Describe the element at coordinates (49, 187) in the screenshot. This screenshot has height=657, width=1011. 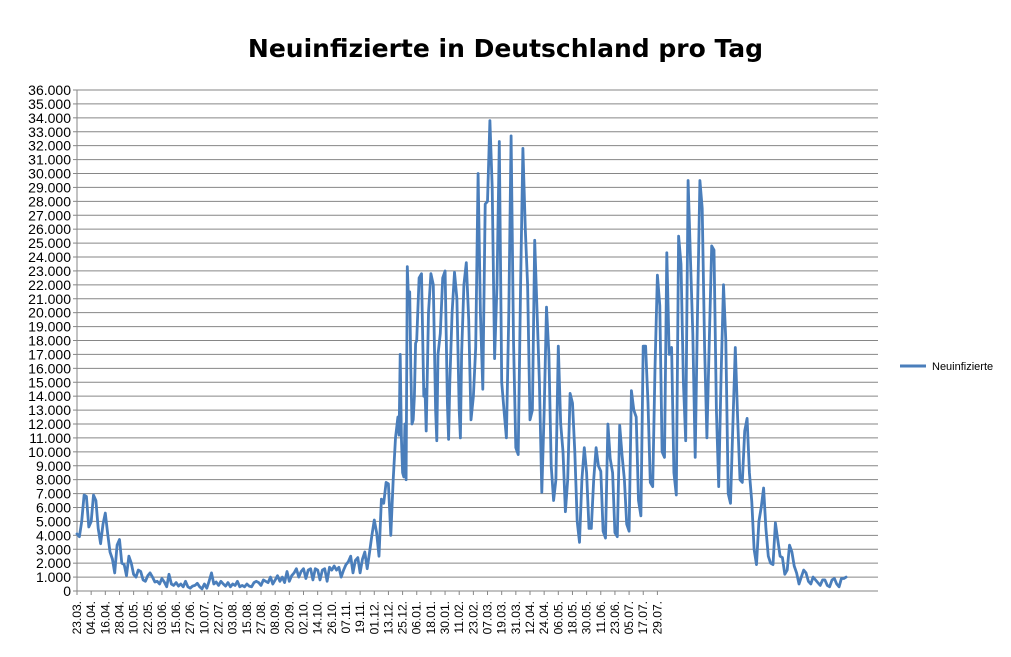
I see `y-tick-label: 29.000` at that location.